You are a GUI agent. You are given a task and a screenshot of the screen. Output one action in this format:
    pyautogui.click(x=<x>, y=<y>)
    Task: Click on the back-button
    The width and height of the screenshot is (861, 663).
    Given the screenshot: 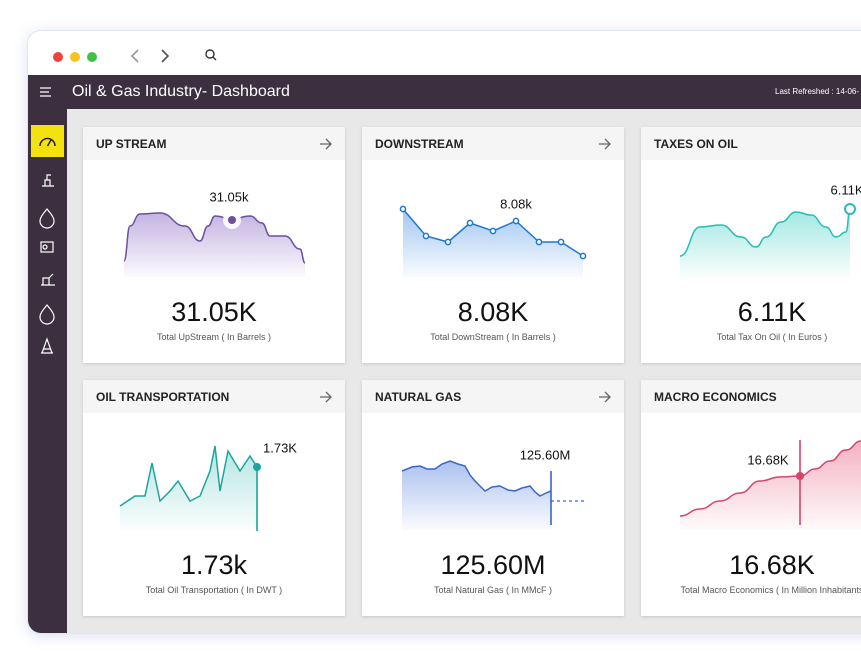 What is the action you would take?
    pyautogui.click(x=134, y=56)
    